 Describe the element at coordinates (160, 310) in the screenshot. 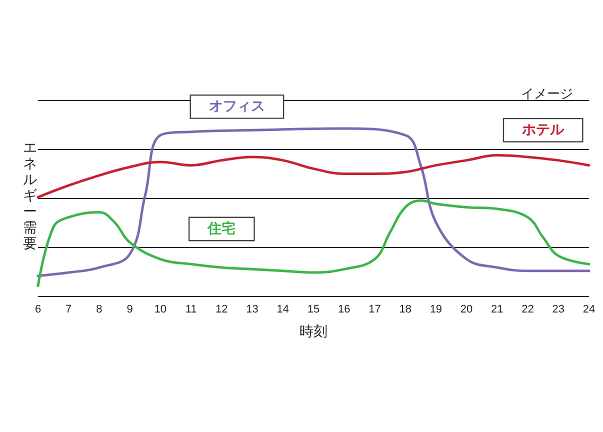

I see `x-tick-label: 10` at that location.